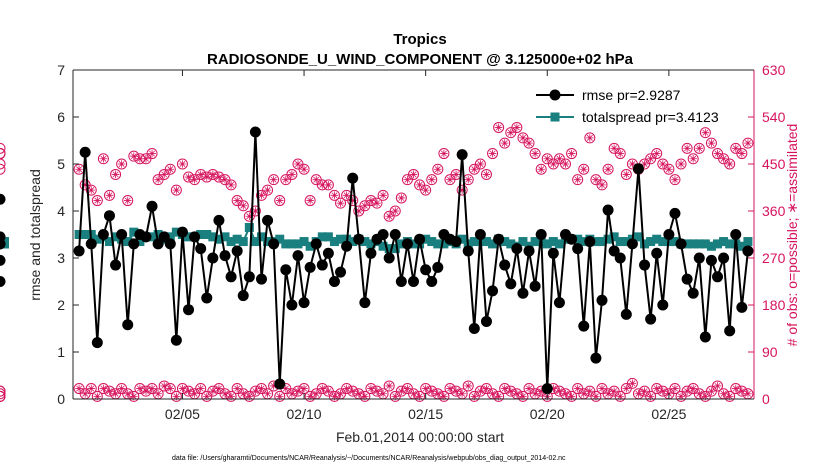 This screenshot has width=830, height=475. I want to click on y-tick-label: 4, so click(61, 211).